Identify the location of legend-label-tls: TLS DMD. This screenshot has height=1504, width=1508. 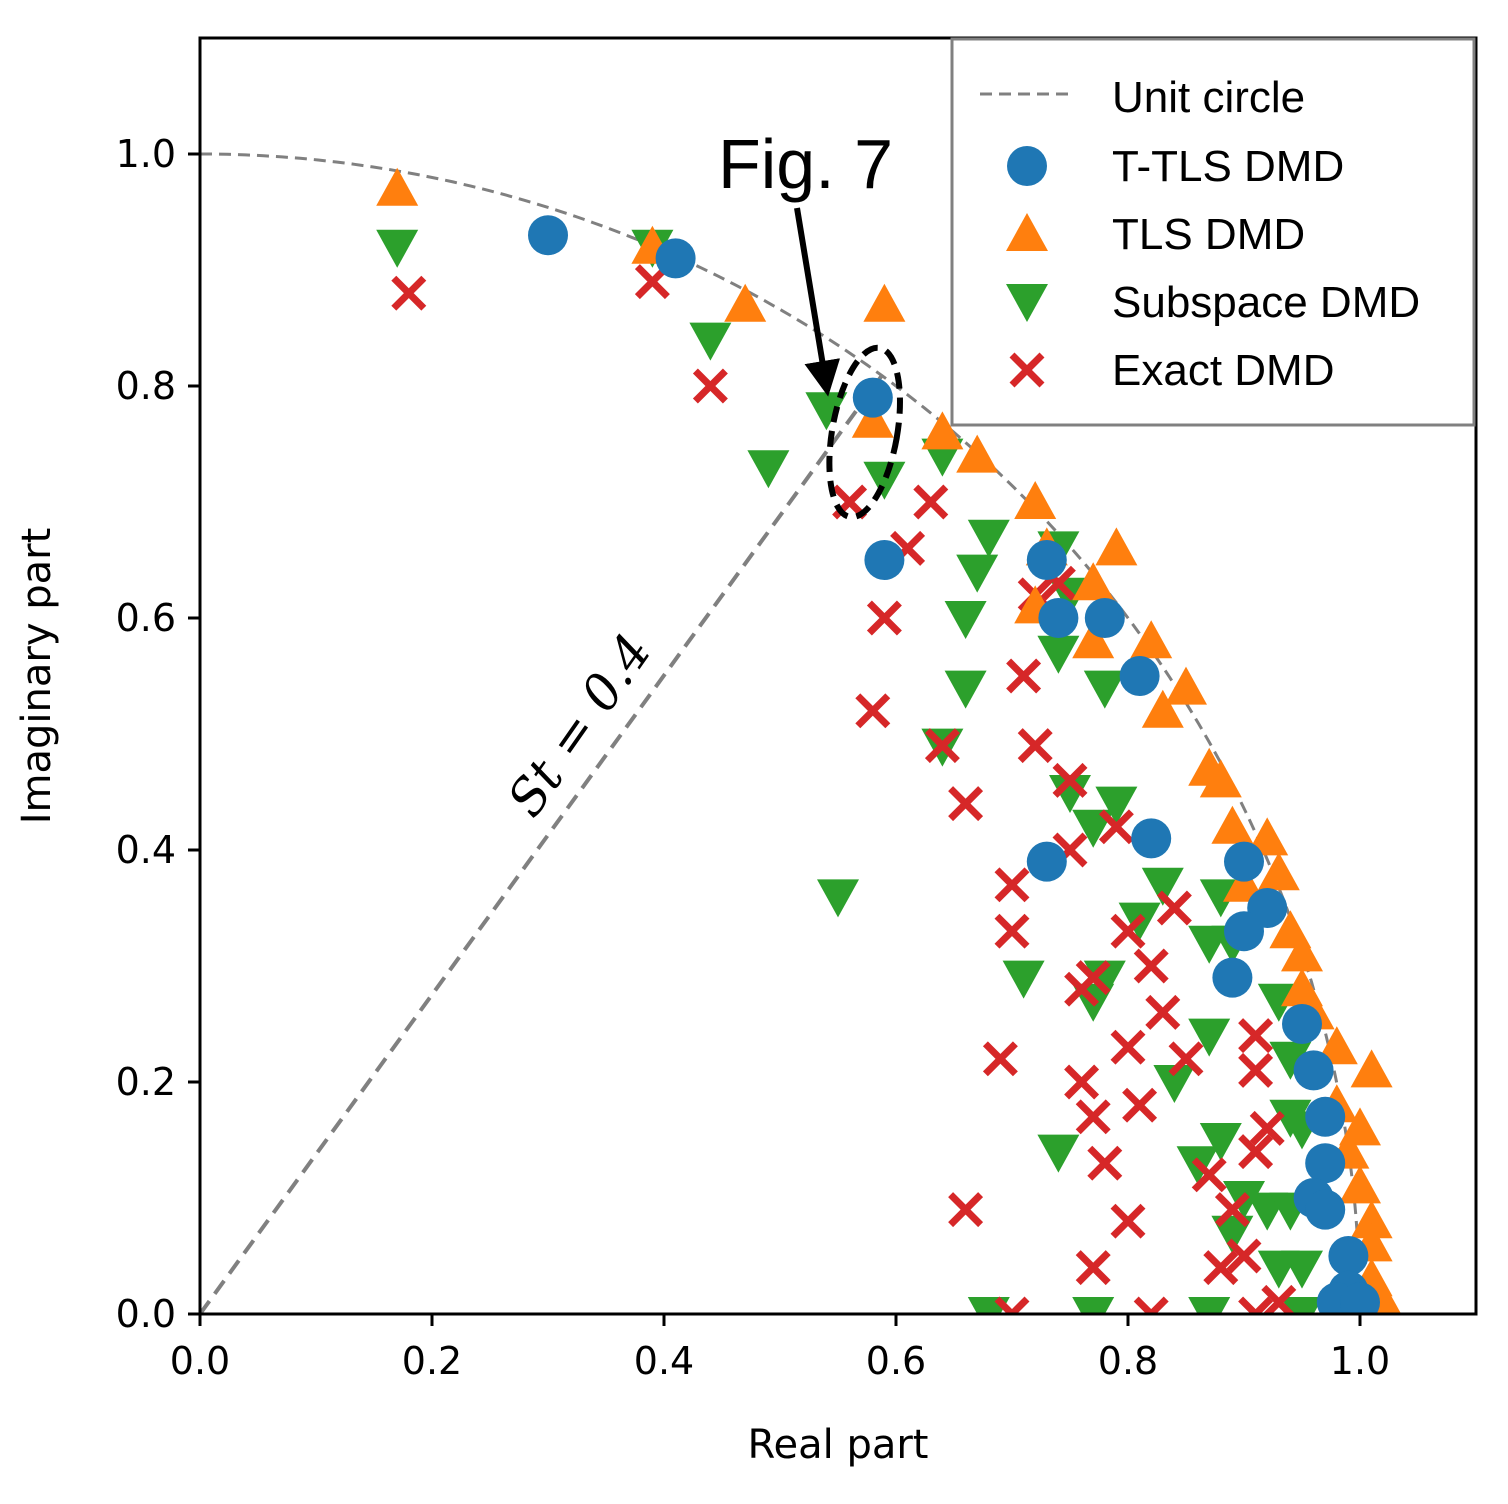
(1208, 234).